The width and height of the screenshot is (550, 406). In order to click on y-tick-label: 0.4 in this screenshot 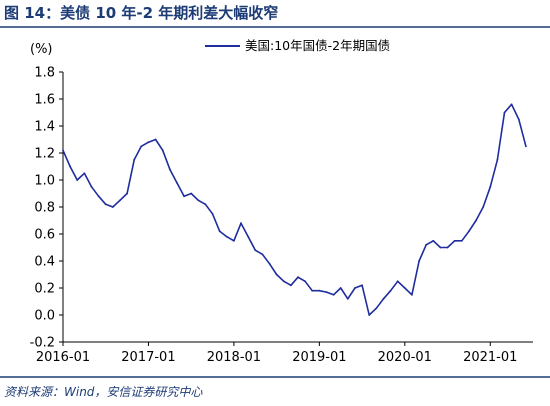, I will do `click(44, 262)`.